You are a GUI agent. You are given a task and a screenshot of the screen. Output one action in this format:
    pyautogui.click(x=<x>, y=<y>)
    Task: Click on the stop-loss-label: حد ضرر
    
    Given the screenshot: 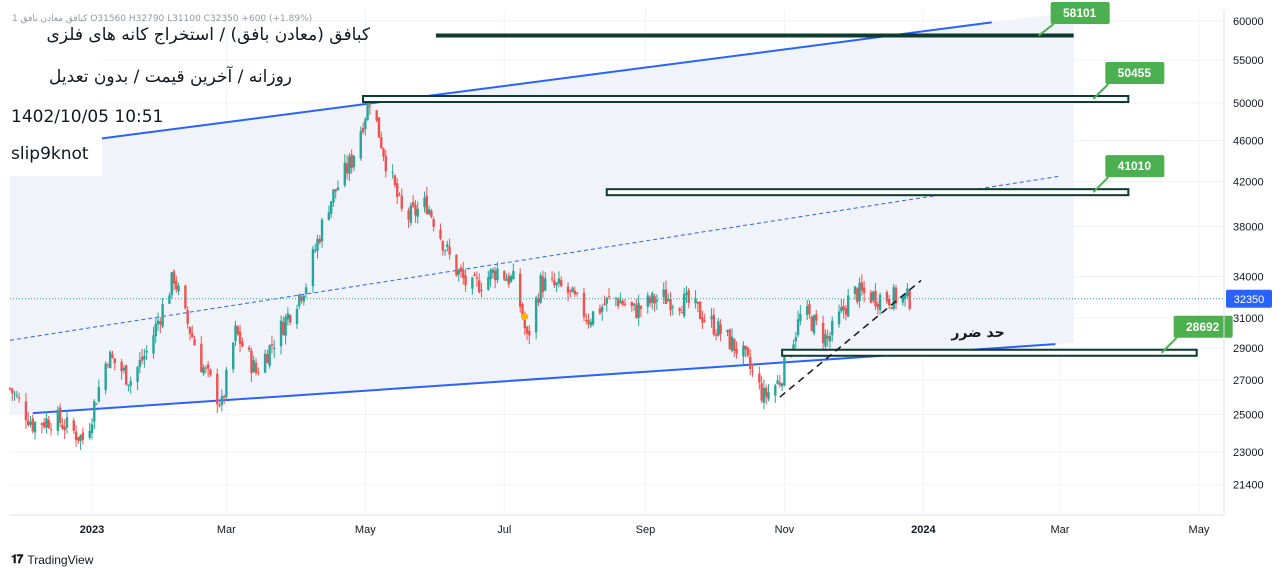 What is the action you would take?
    pyautogui.click(x=977, y=333)
    